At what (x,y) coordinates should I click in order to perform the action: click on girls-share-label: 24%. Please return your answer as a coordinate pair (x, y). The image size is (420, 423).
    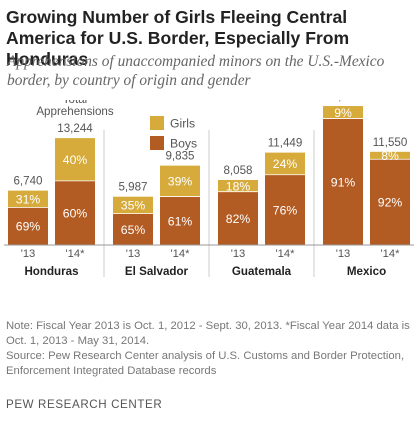
    Looking at the image, I should click on (285, 164).